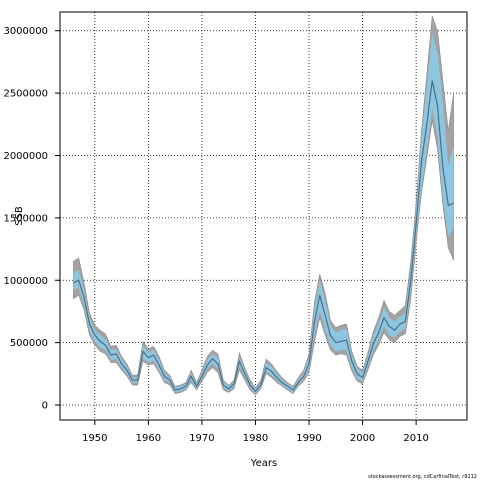 The width and height of the screenshot is (480, 480). I want to click on x-axis: 1950 1960 1970 1980 1990 2000 2010, so click(255, 432).